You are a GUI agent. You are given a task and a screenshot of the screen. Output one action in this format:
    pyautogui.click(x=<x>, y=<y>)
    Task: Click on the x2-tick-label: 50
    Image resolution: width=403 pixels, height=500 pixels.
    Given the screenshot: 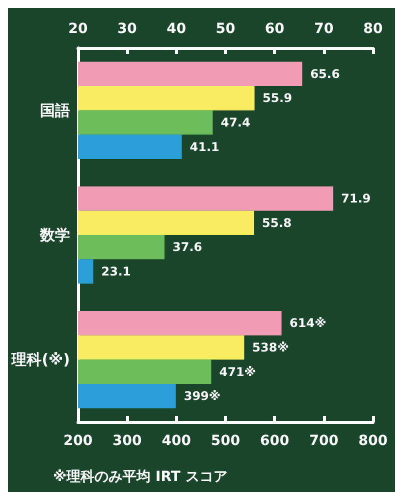 What is the action you would take?
    pyautogui.click(x=226, y=29)
    